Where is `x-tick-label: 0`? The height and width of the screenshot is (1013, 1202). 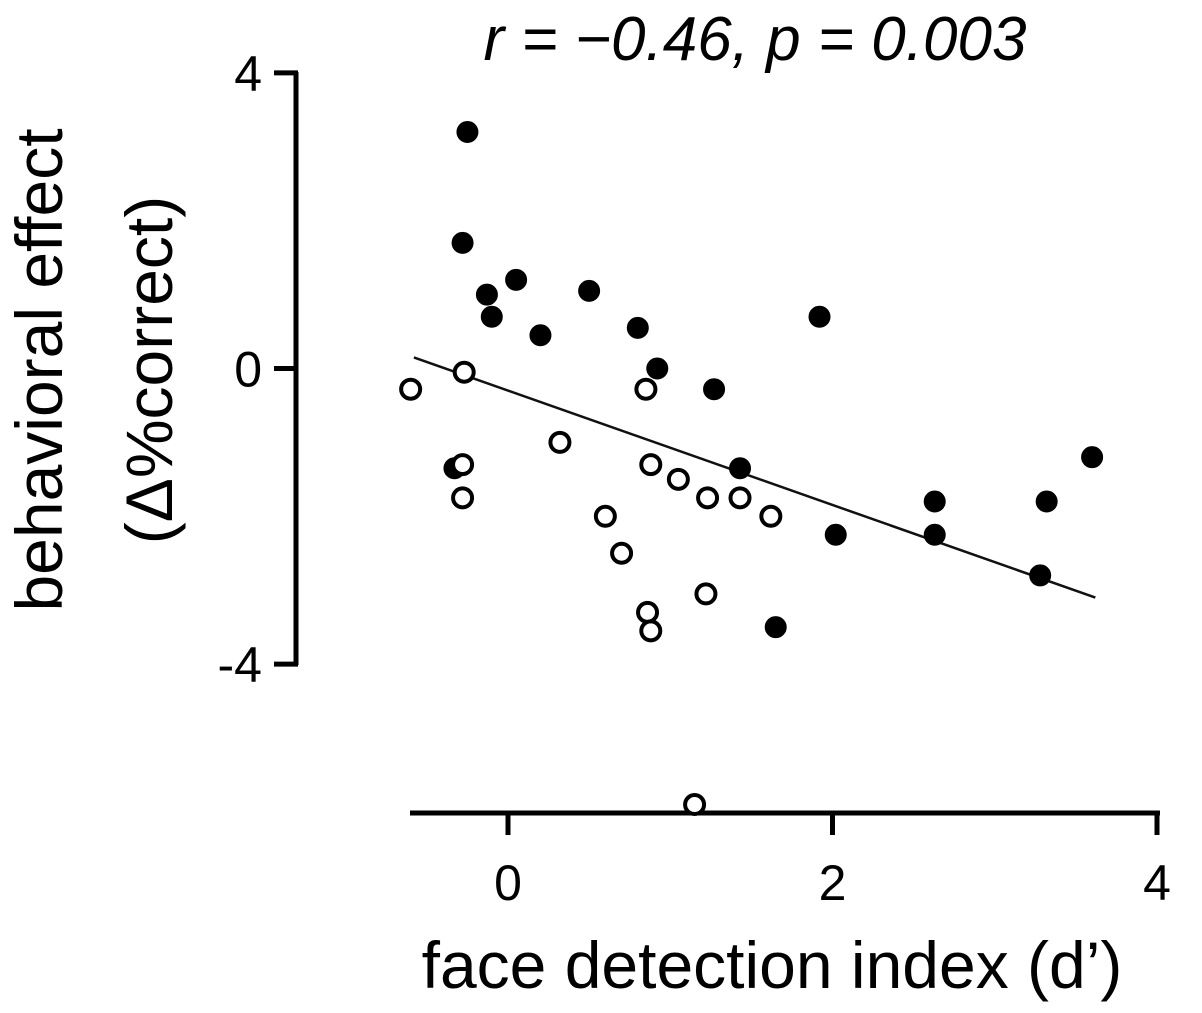
x-tick-label: 0 is located at coordinates (508, 883).